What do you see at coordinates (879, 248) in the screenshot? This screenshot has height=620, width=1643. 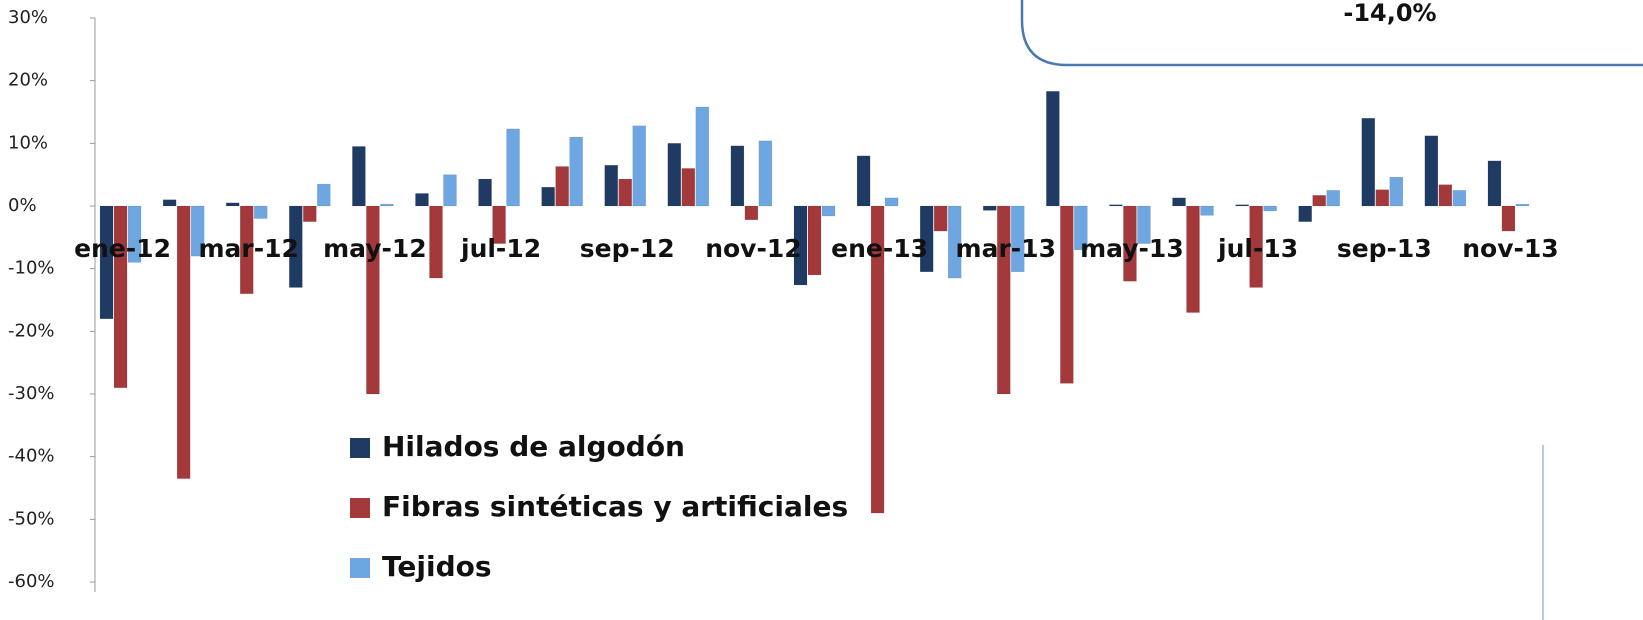 I see `x-tick-label: ene-13` at bounding box center [879, 248].